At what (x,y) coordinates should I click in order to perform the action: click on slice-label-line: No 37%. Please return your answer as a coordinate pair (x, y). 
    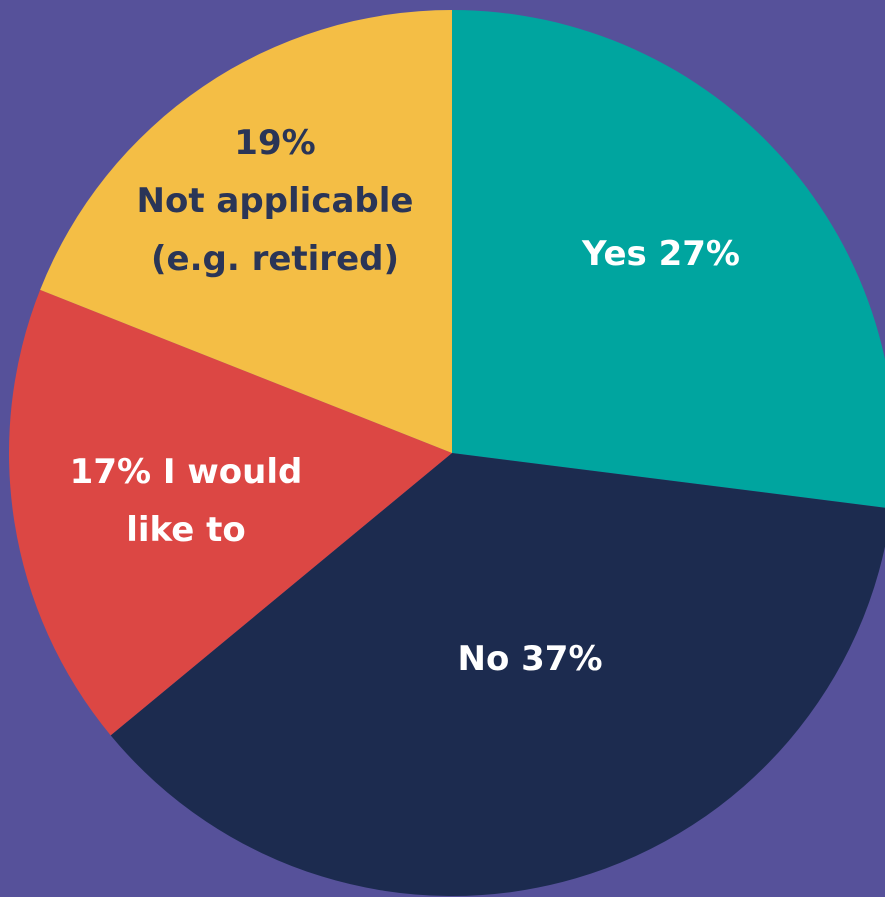
    Looking at the image, I should click on (529, 659).